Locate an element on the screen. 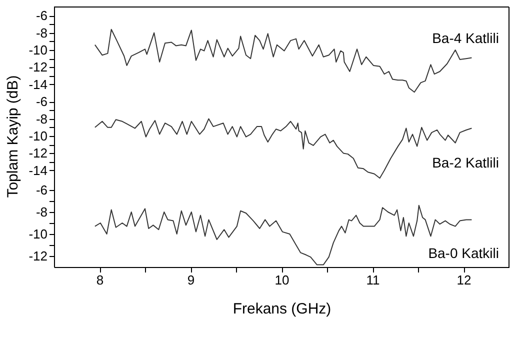 This screenshot has height=342, width=530. x-axis-title: Frekans (GHz) is located at coordinates (282, 309).